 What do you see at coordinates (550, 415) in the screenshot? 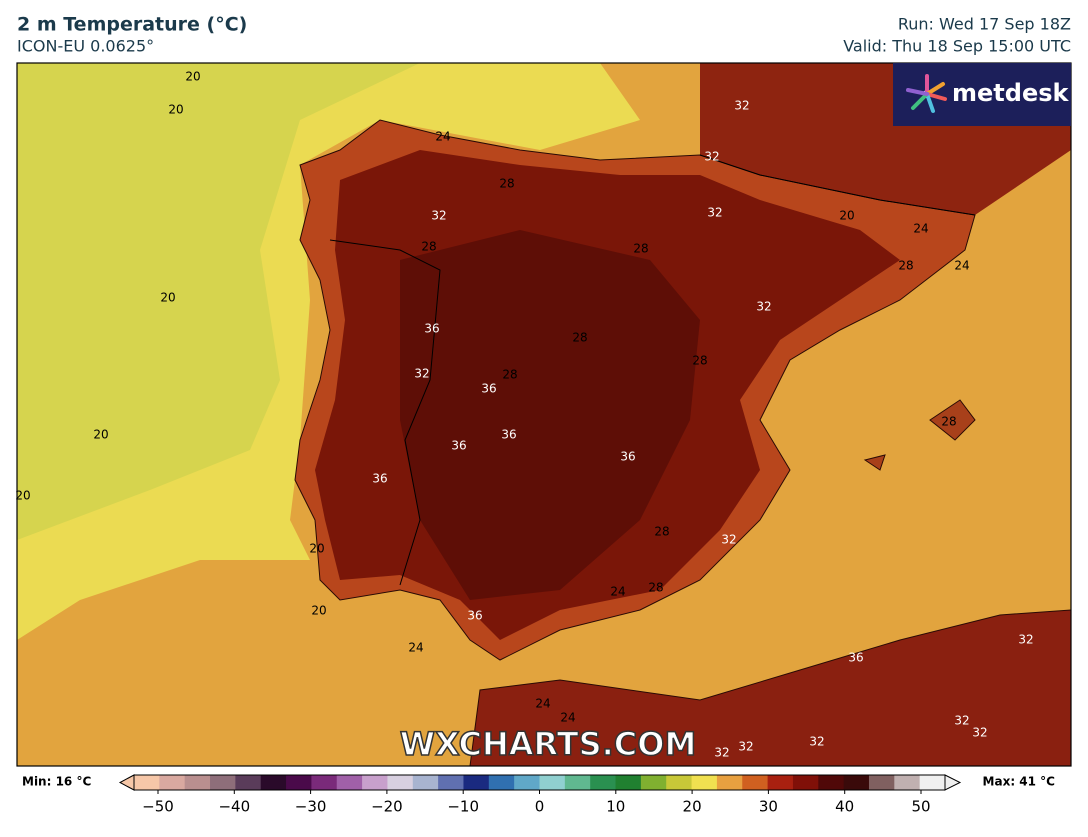
I see `iberia-core` at bounding box center [550, 415].